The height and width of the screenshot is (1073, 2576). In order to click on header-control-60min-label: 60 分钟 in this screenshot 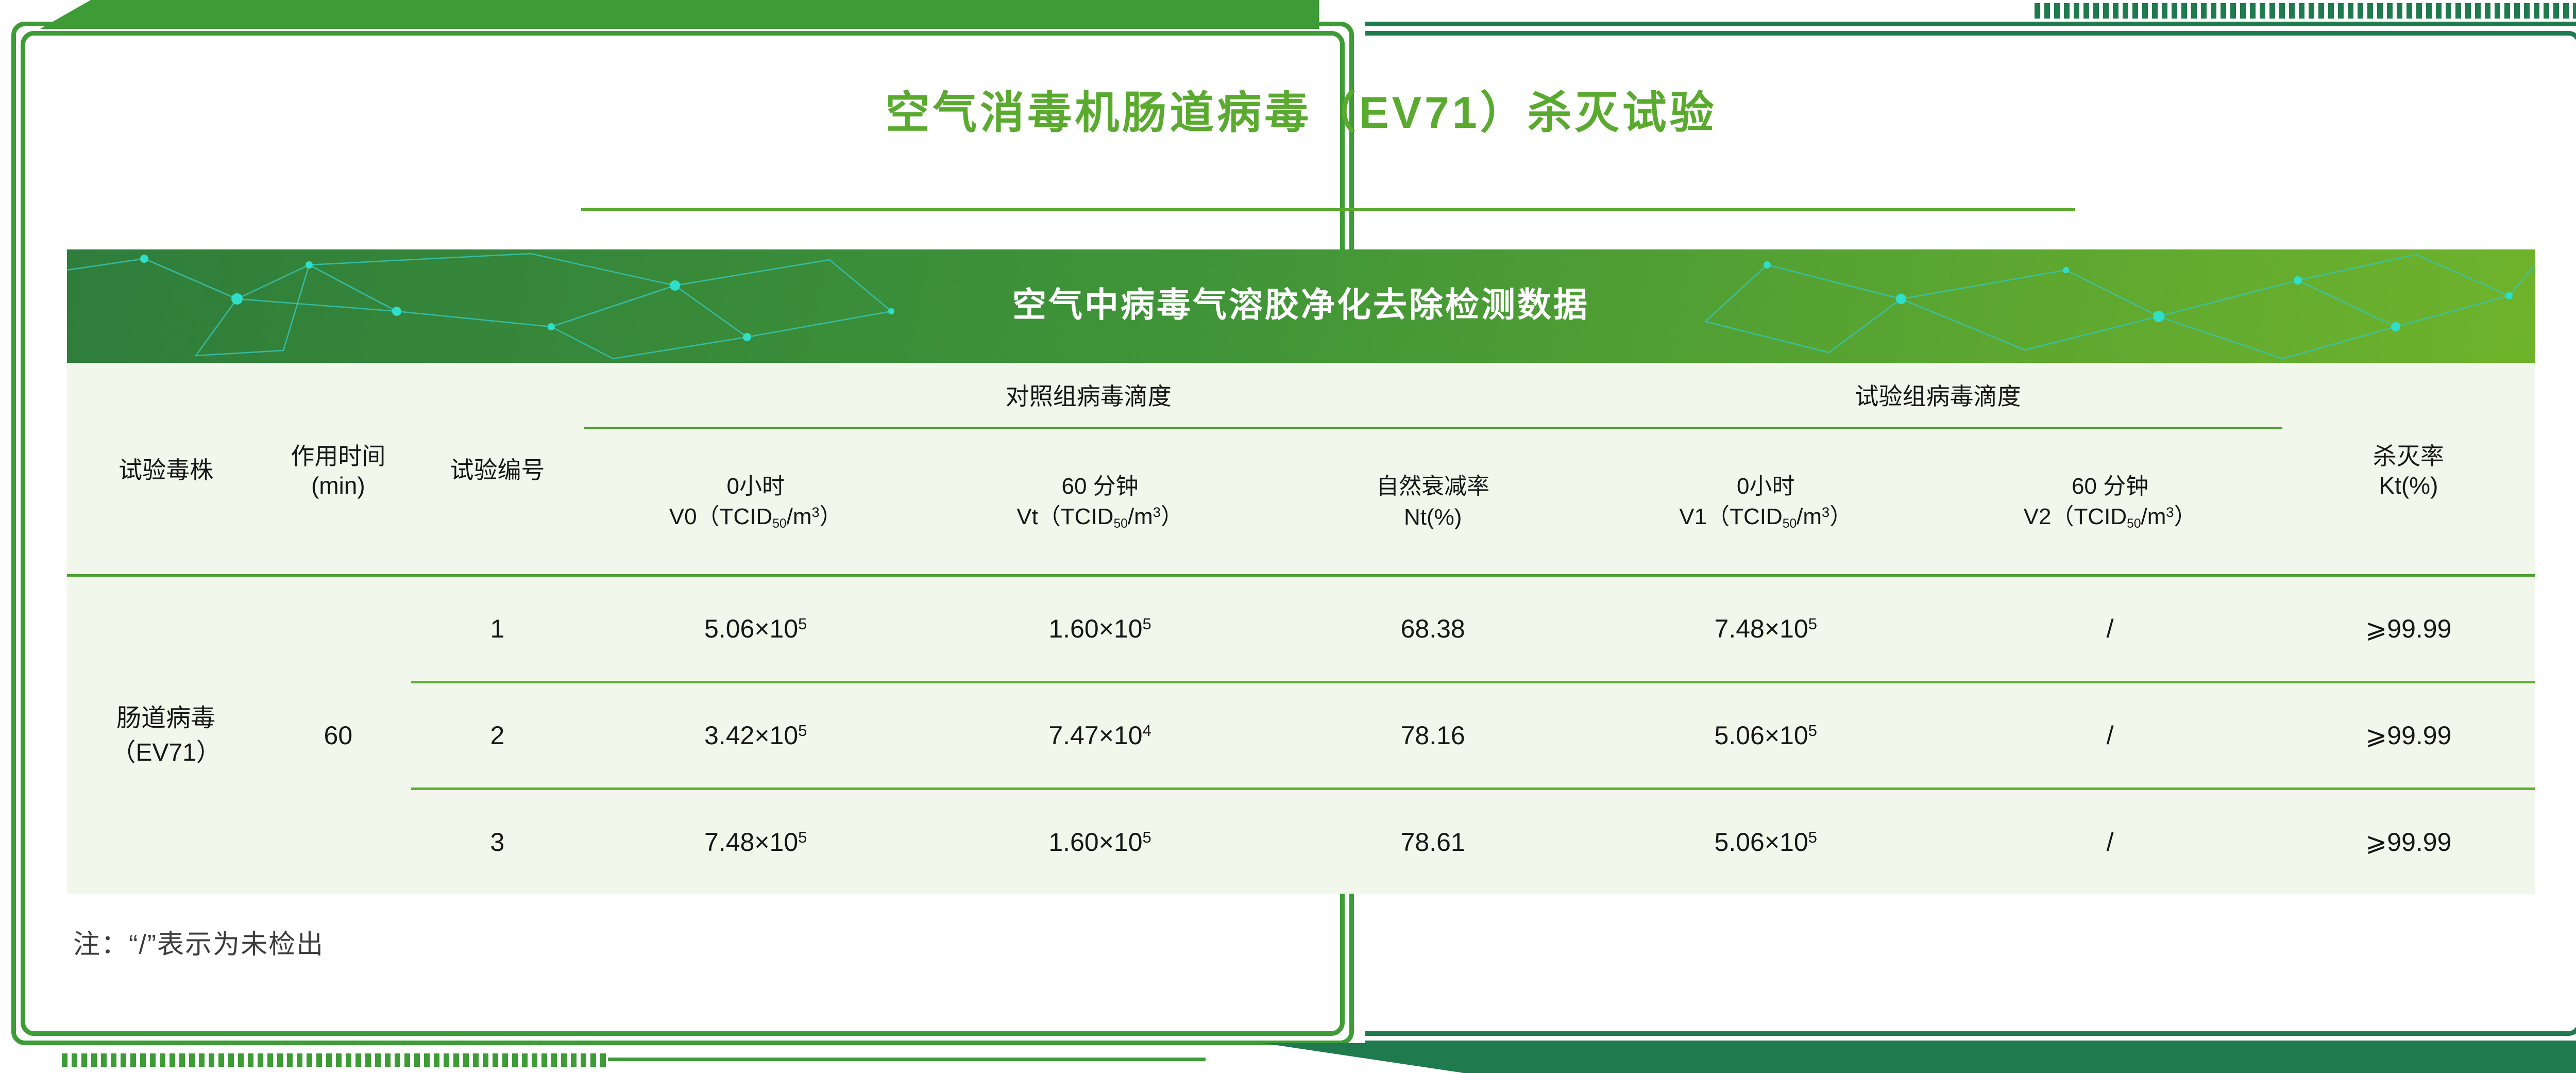, I will do `click(1100, 486)`.